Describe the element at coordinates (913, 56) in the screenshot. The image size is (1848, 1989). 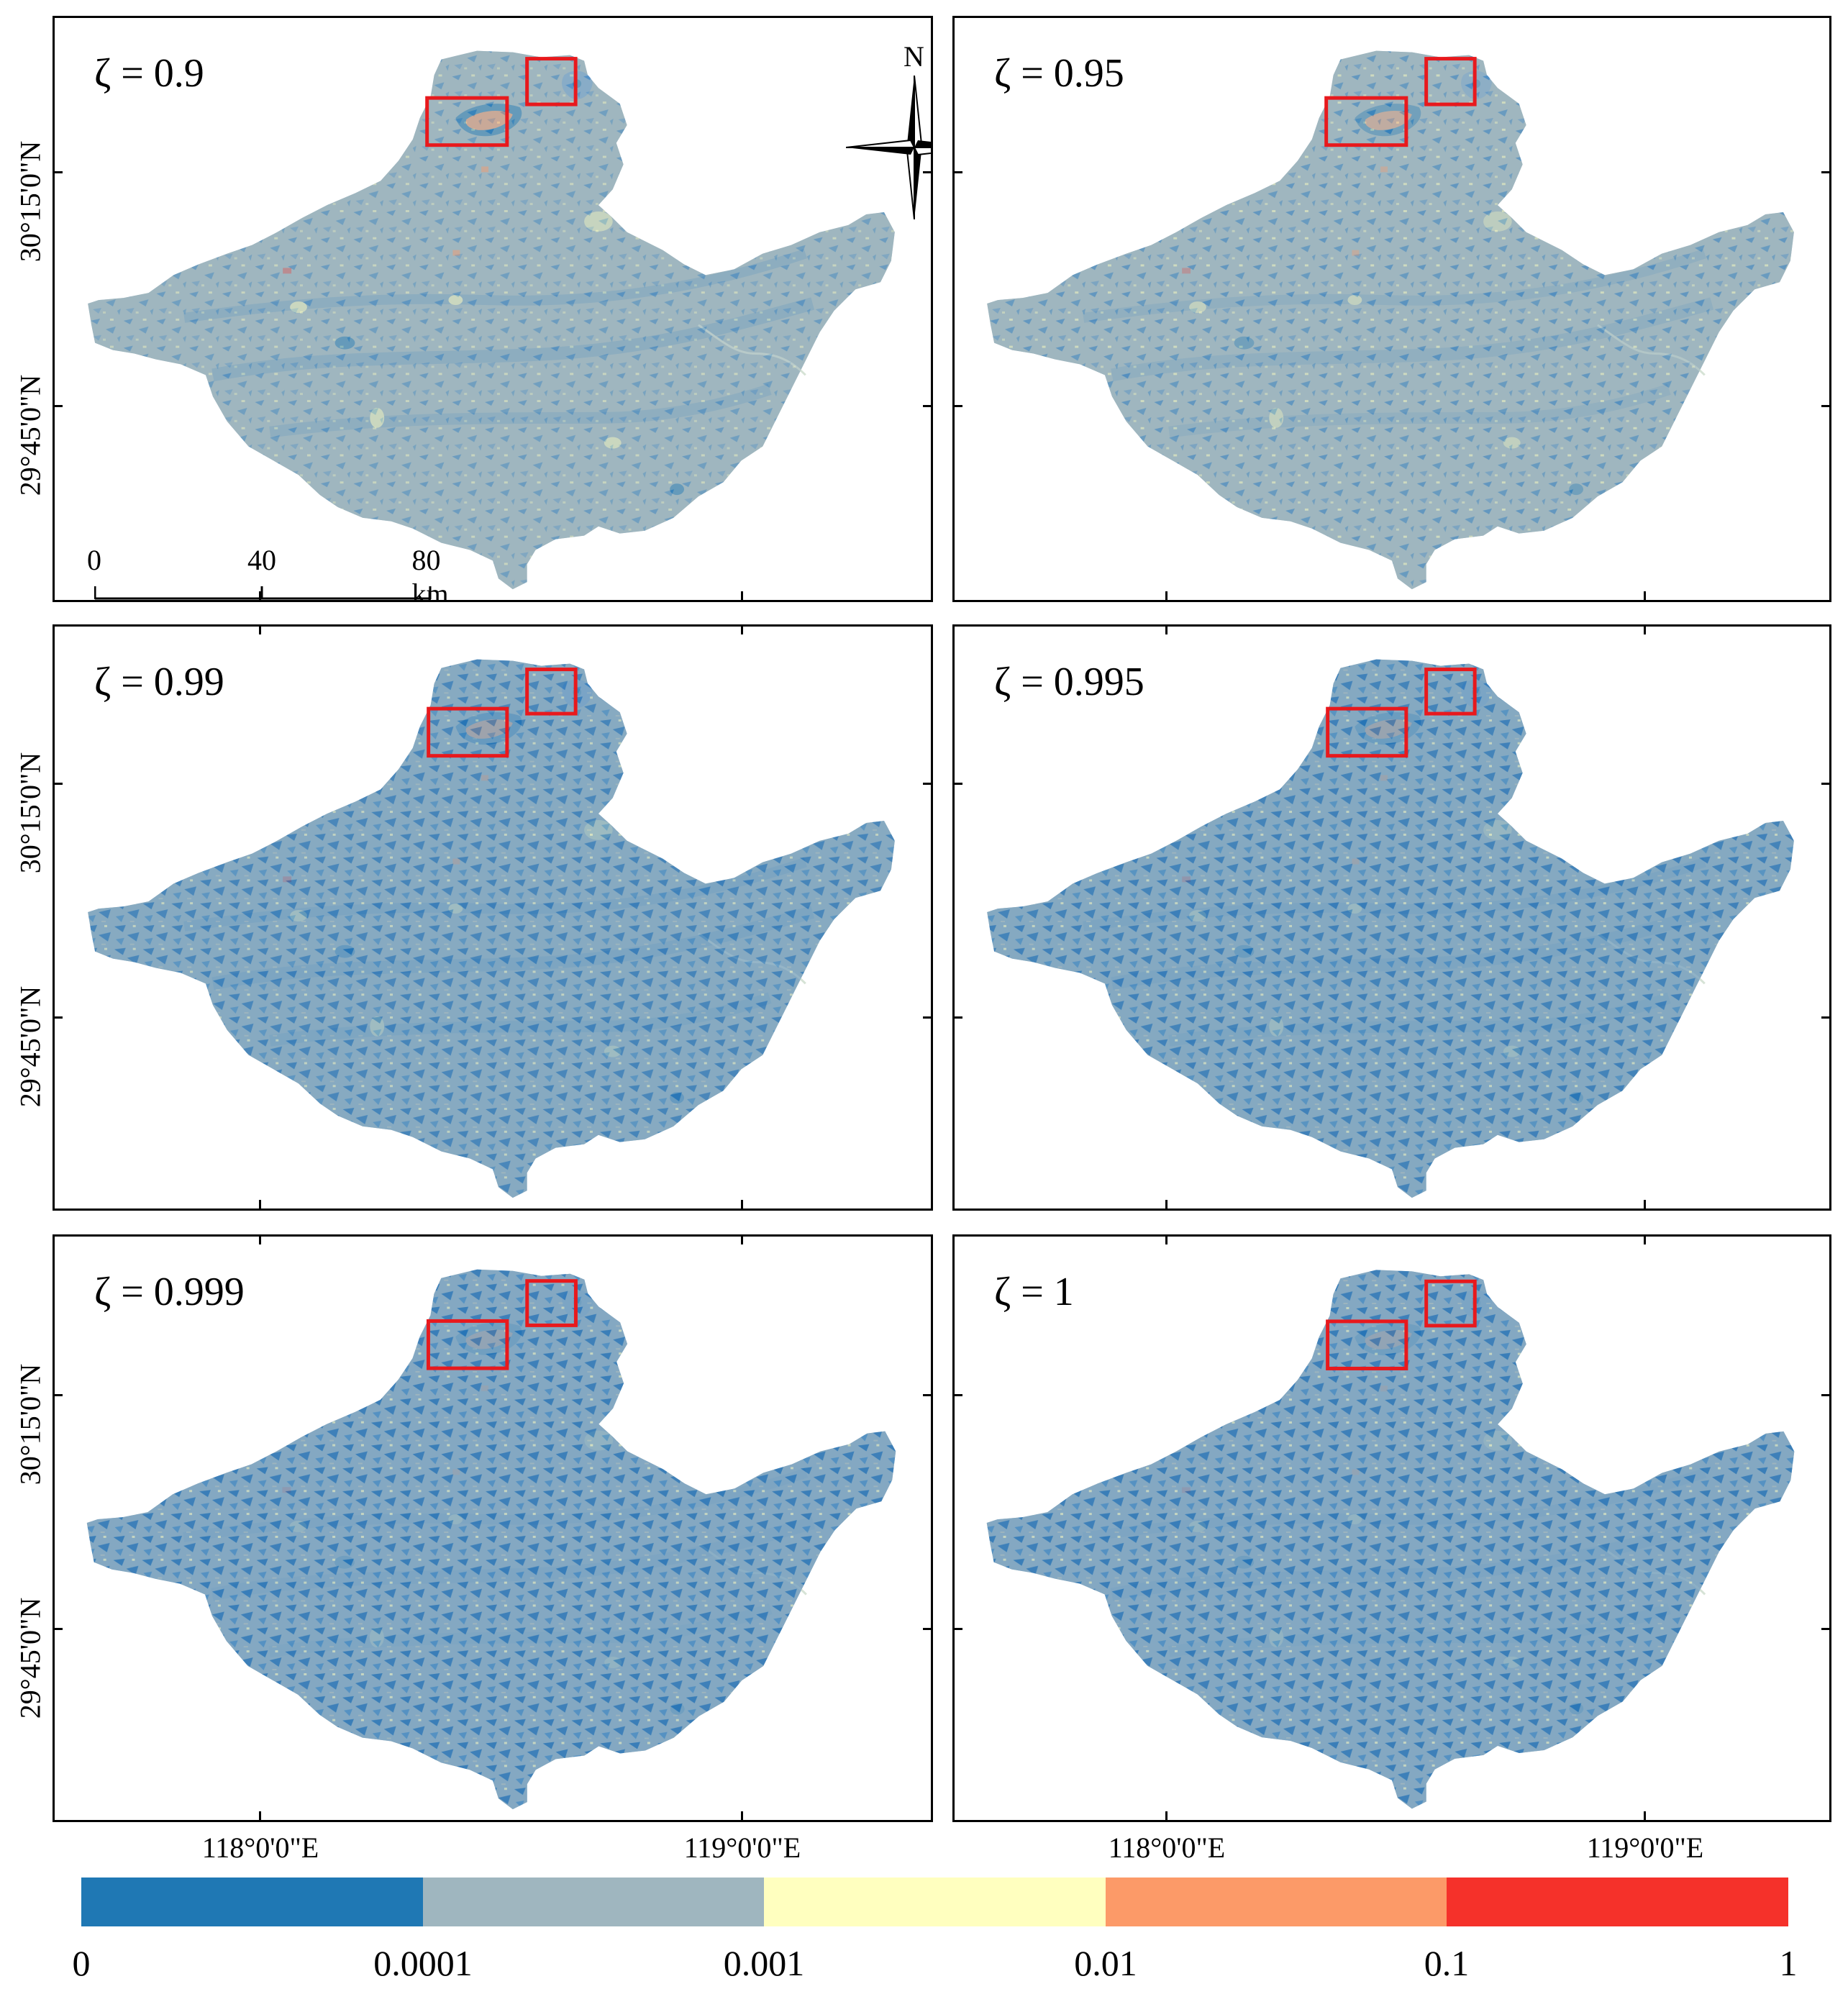
I see `north-label: N` at that location.